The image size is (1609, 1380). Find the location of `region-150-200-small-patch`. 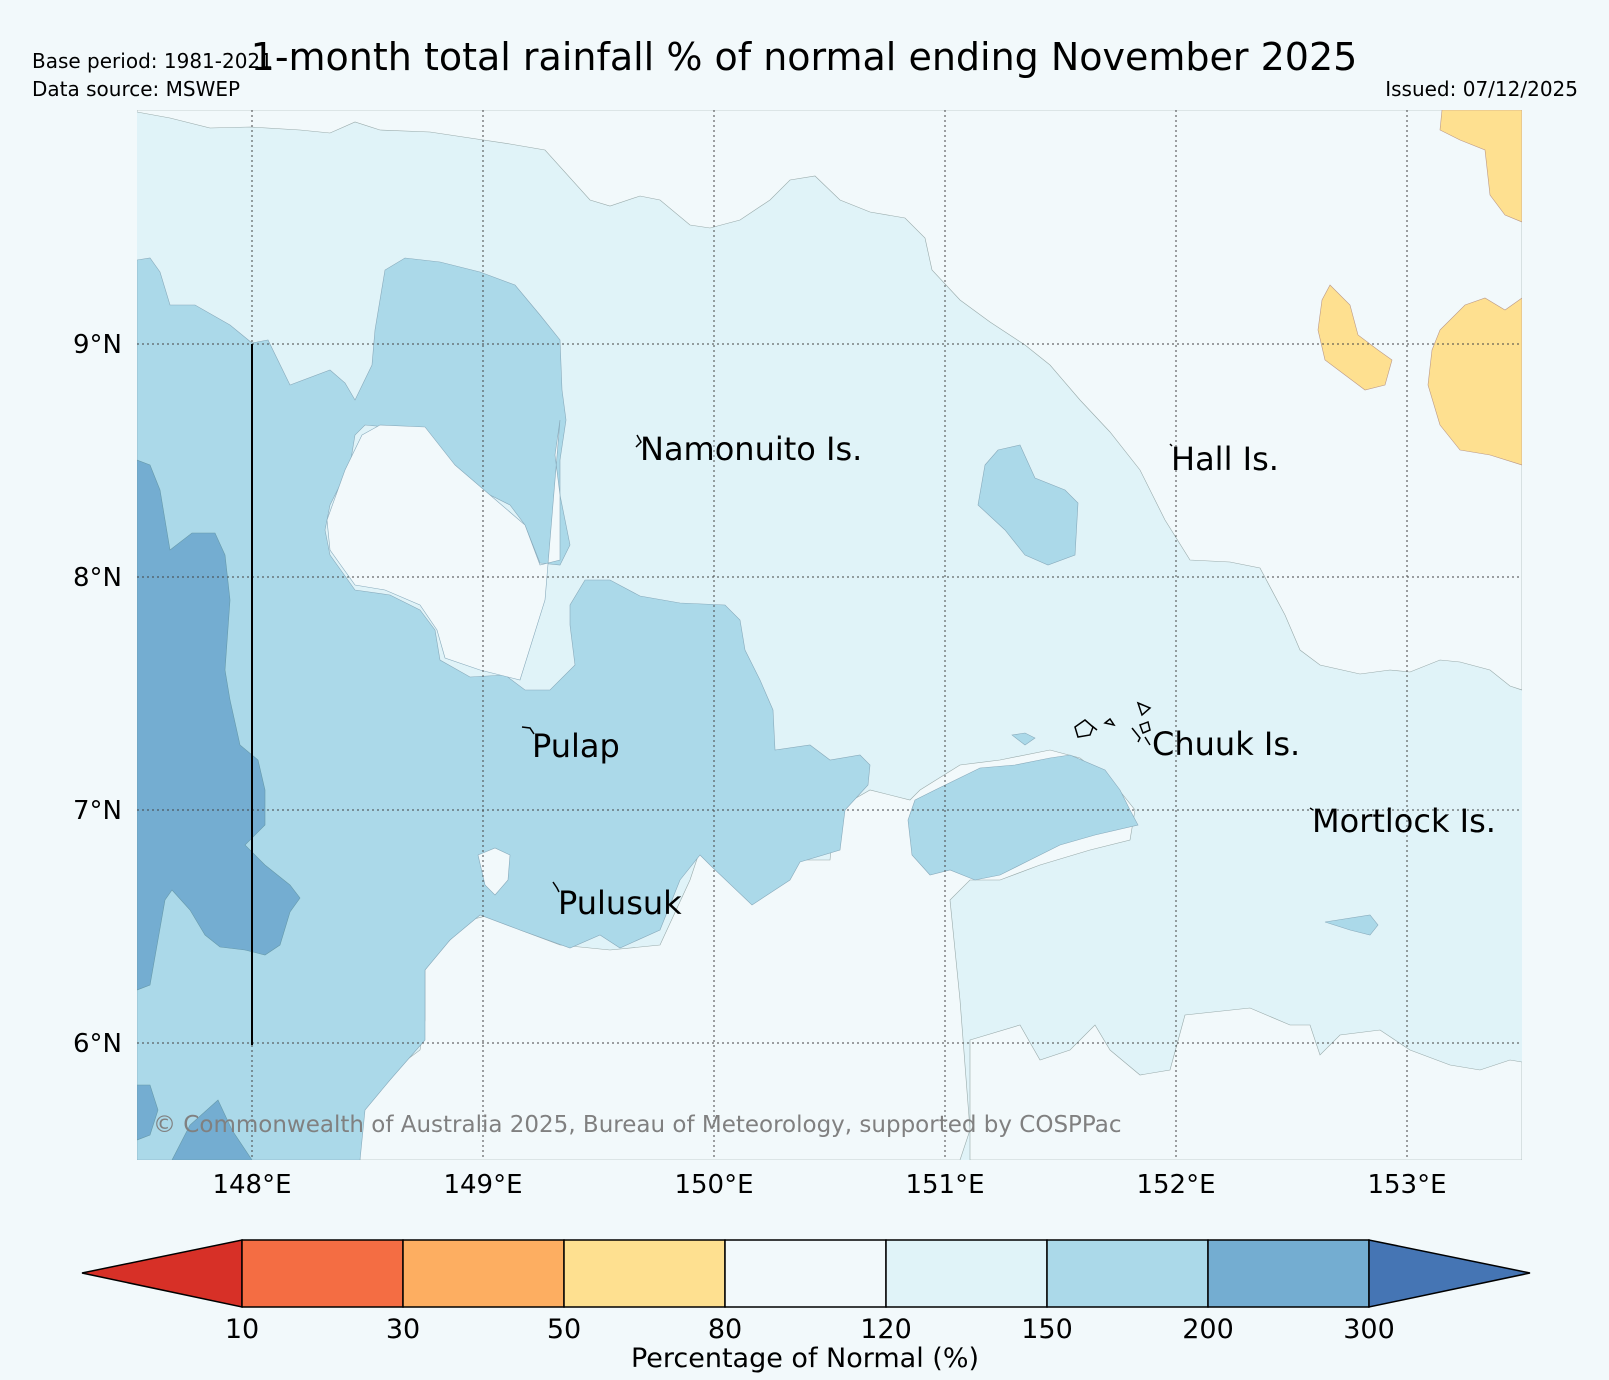

region-150-200-small-patch is located at coordinates (1023, 739).